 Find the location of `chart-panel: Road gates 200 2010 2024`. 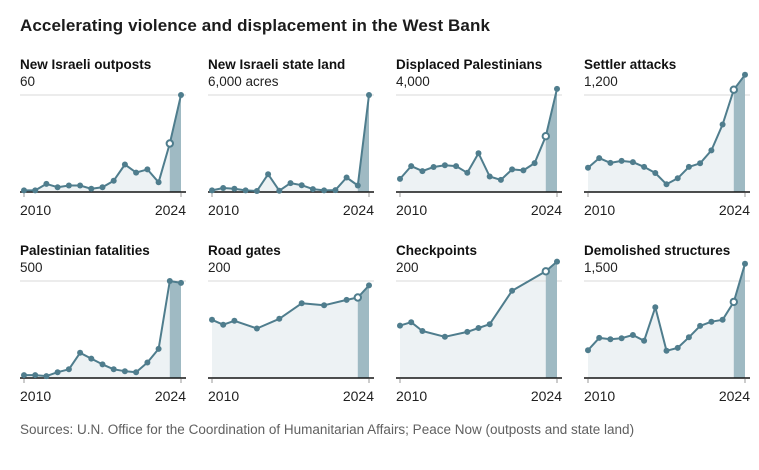

chart-panel: Road gates 200 2010 2024 is located at coordinates (291, 323).